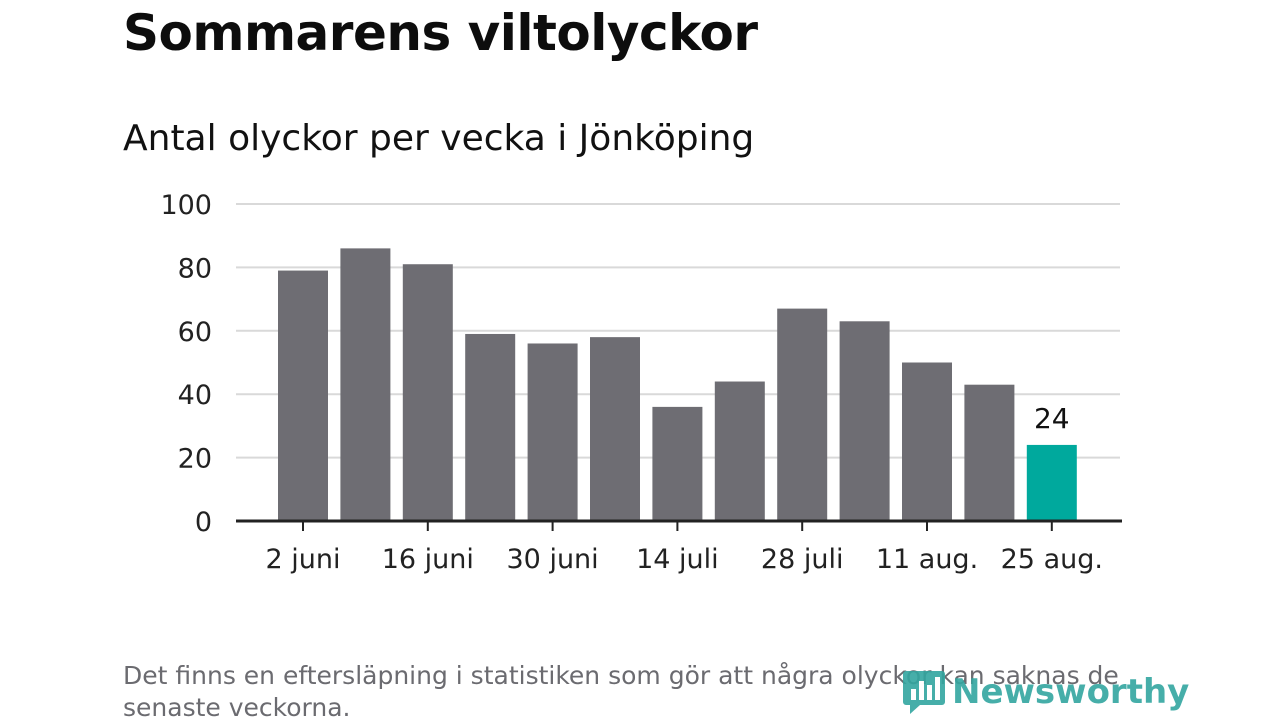 Image resolution: width=1280 pixels, height=724 pixels. Describe the element at coordinates (490, 427) in the screenshot. I see `bar-23-juni` at that location.